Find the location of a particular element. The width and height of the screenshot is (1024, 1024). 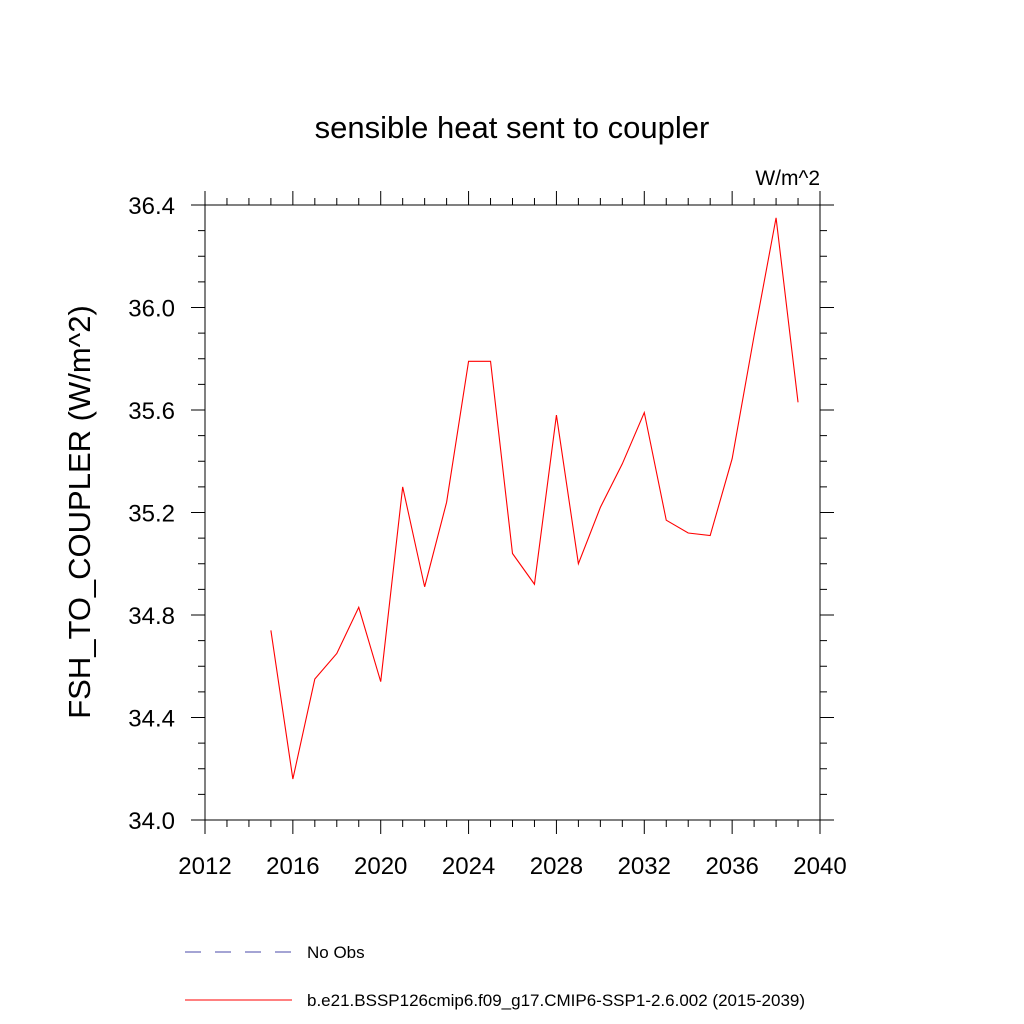

y-tick-label: 36.4 is located at coordinates (151, 206).